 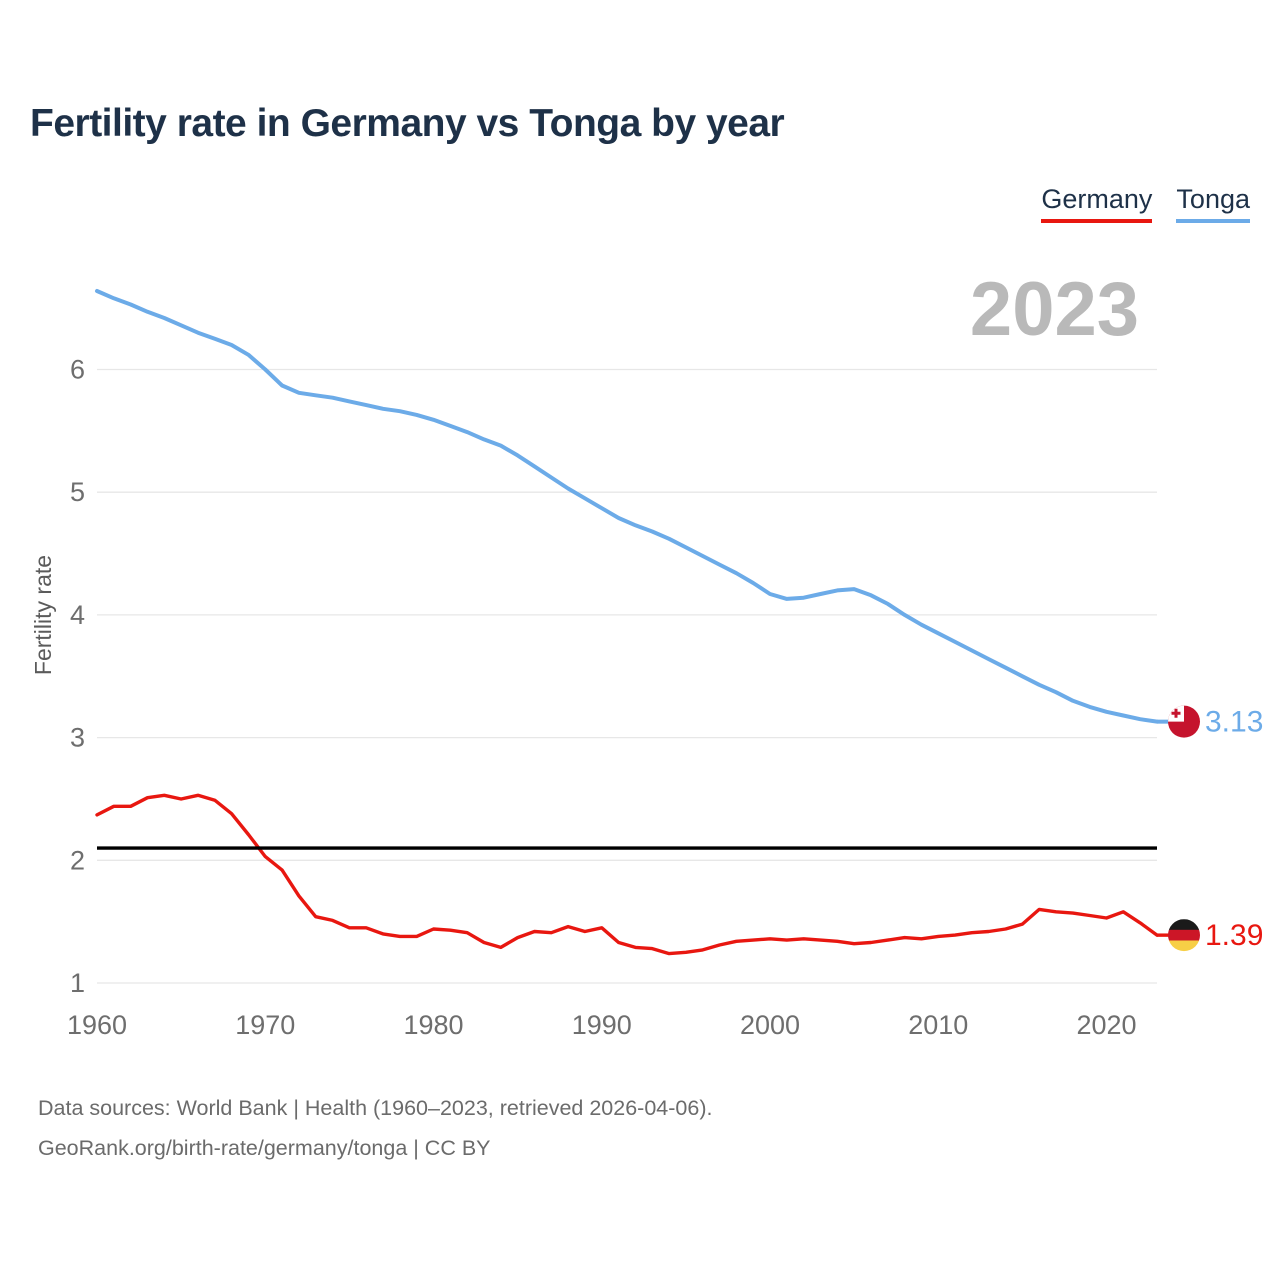 I want to click on legend: Germany Tonga, so click(x=1145, y=203).